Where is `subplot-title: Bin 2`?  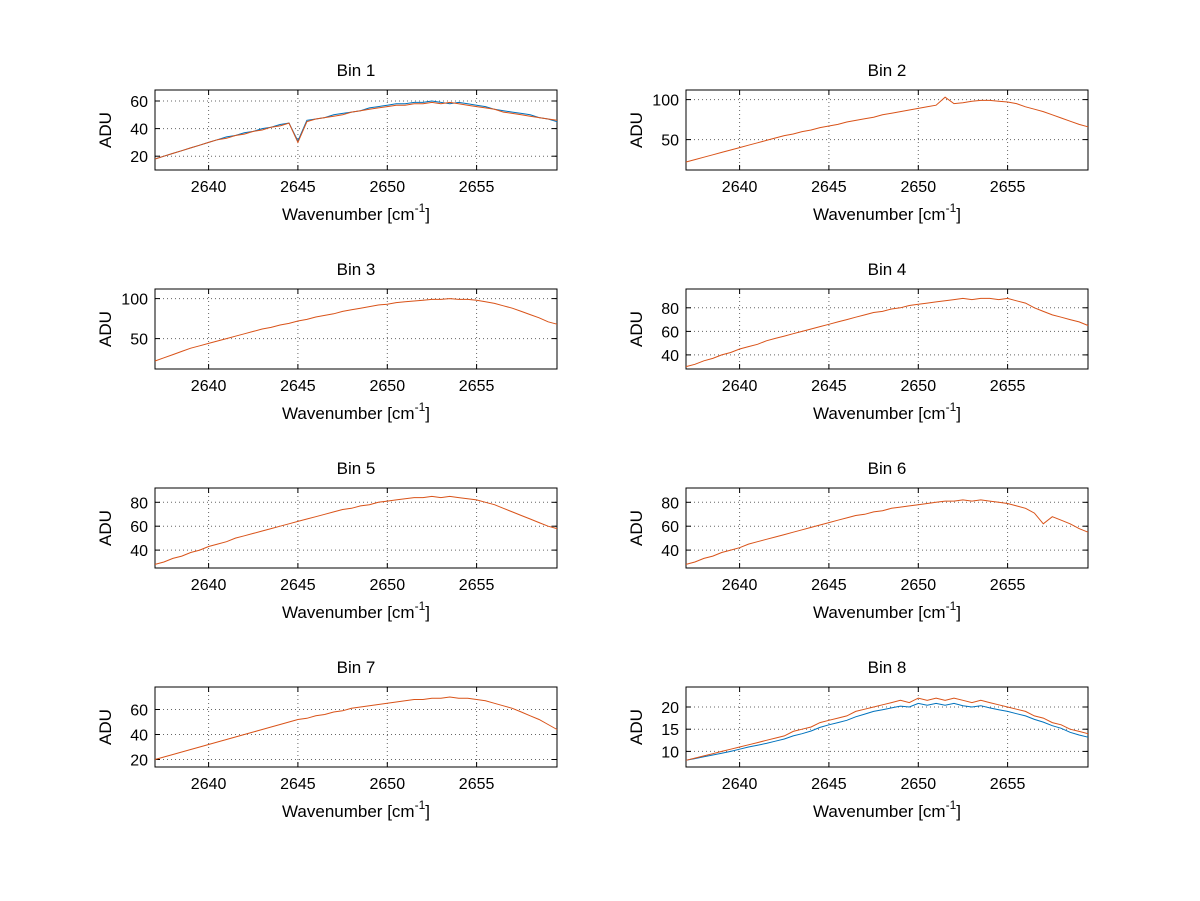
subplot-title: Bin 2 is located at coordinates (887, 70).